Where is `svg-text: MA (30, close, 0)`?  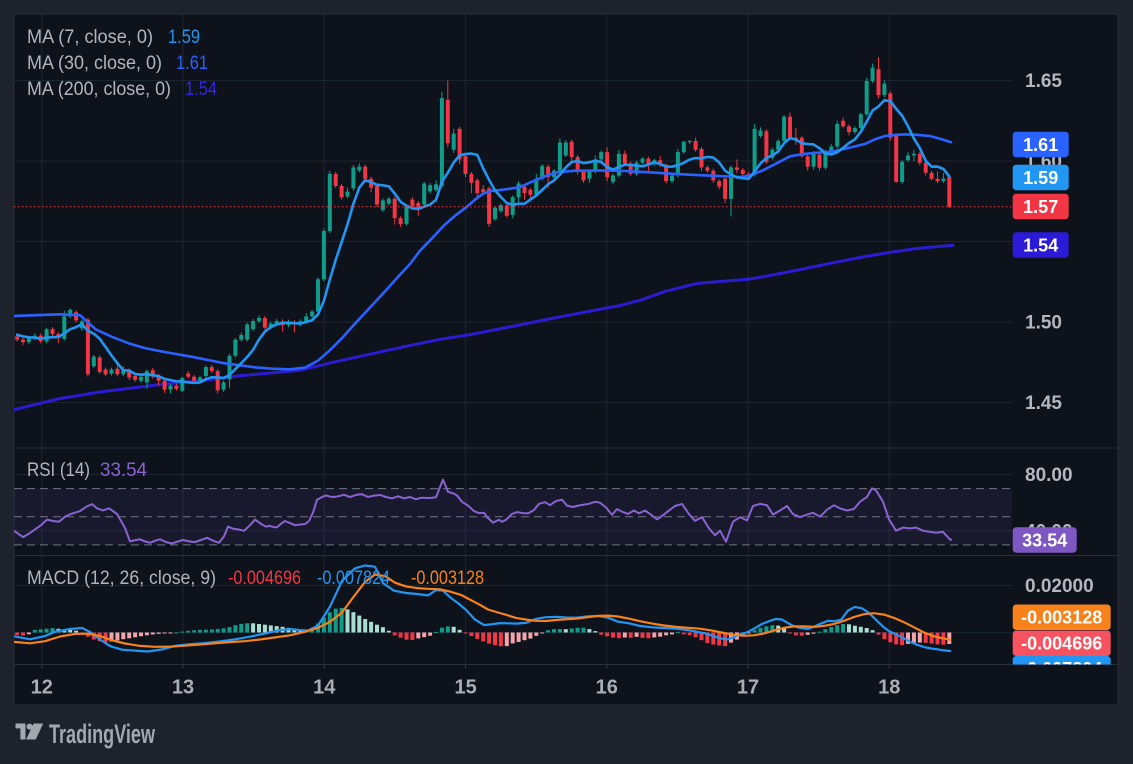
svg-text: MA (30, close, 0) is located at coordinates (94, 63).